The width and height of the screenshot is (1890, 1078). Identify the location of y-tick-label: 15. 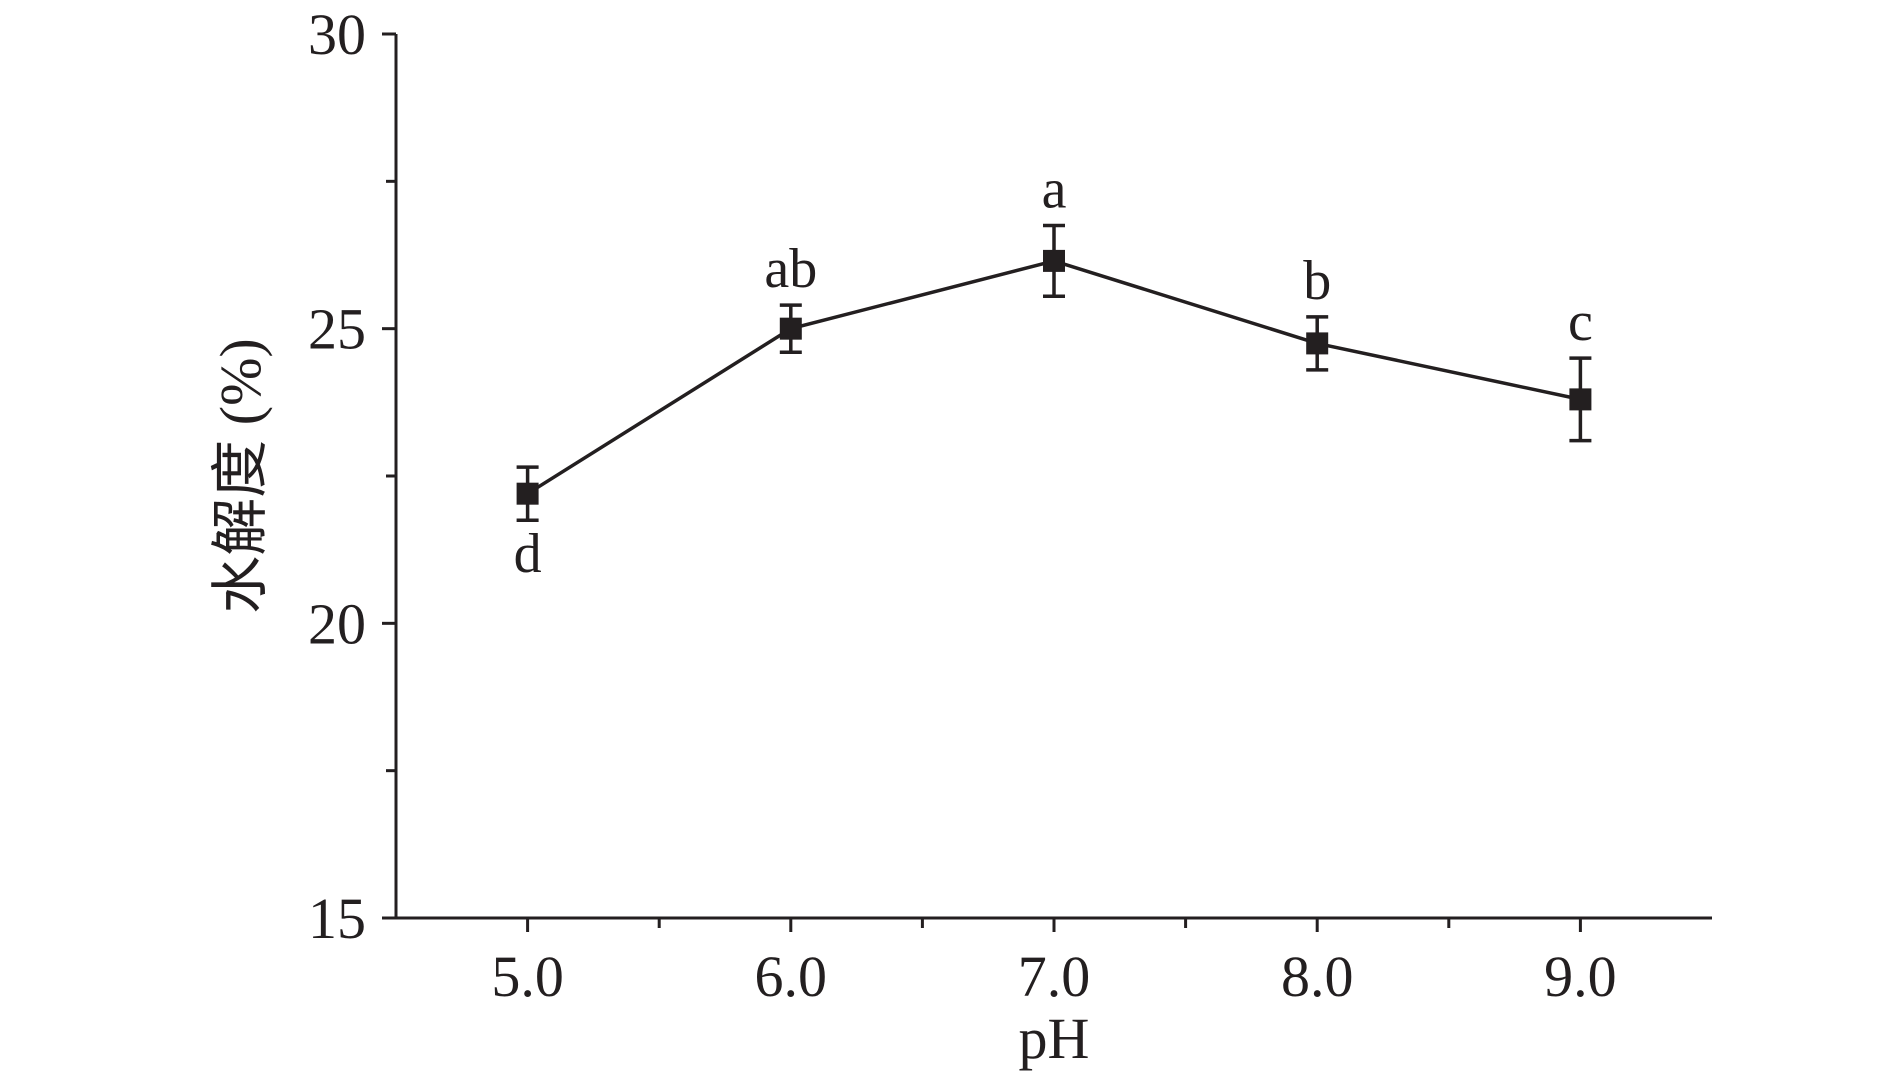
(337, 918).